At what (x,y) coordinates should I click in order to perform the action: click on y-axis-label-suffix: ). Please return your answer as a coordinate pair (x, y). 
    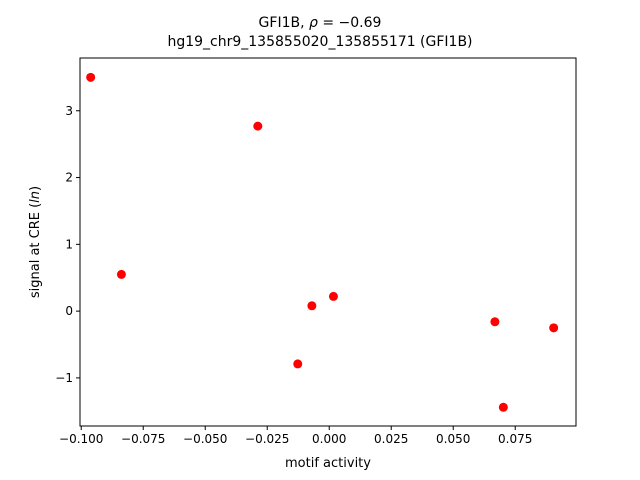
    Looking at the image, I should click on (35, 188).